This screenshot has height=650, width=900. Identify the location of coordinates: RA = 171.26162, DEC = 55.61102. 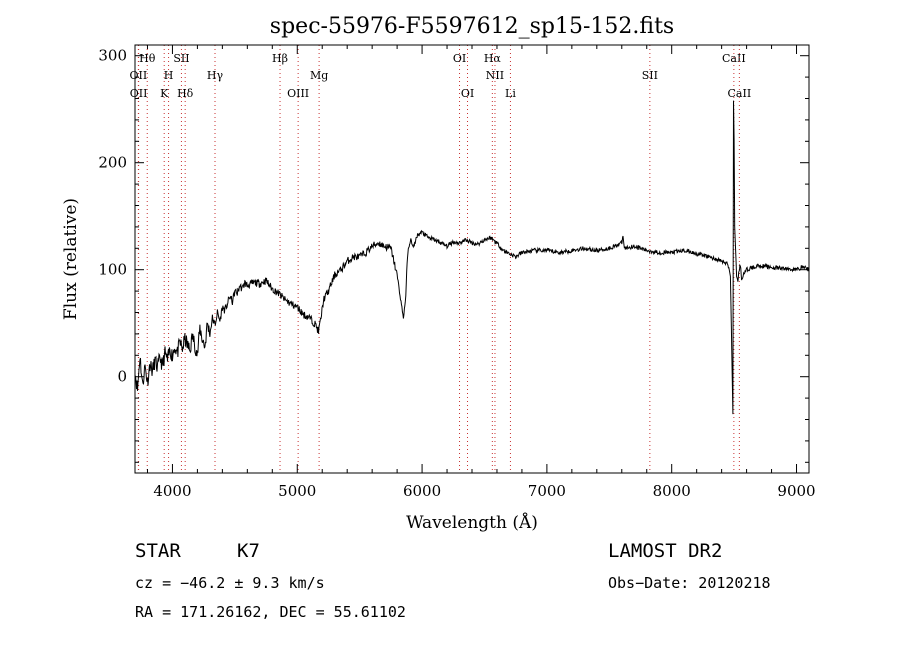
(270, 612).